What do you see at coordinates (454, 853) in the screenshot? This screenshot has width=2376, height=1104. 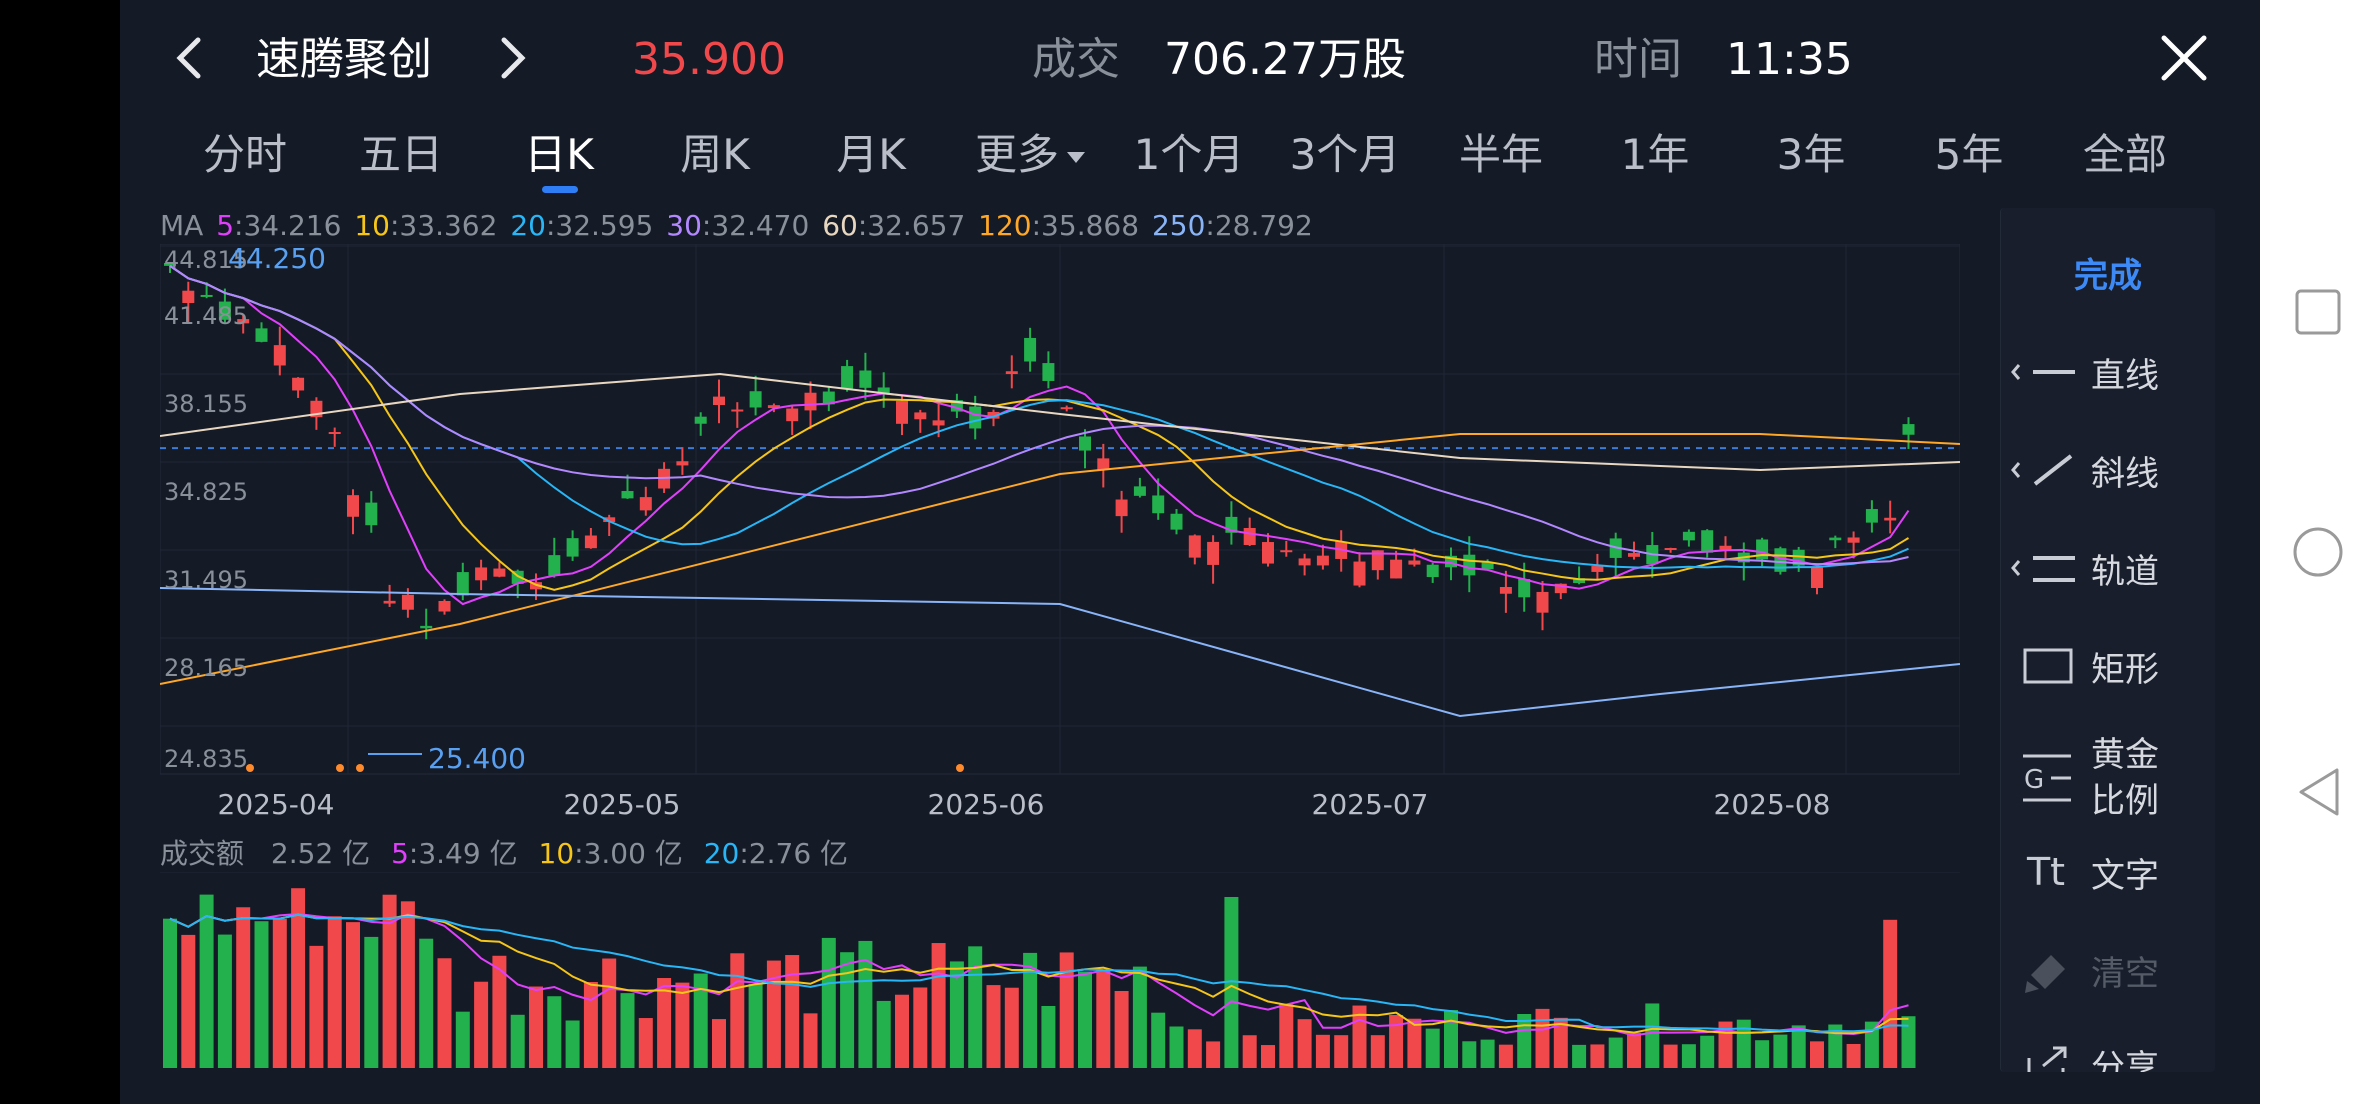 I see `turnover-ma-5: 5:3.49 亿` at bounding box center [454, 853].